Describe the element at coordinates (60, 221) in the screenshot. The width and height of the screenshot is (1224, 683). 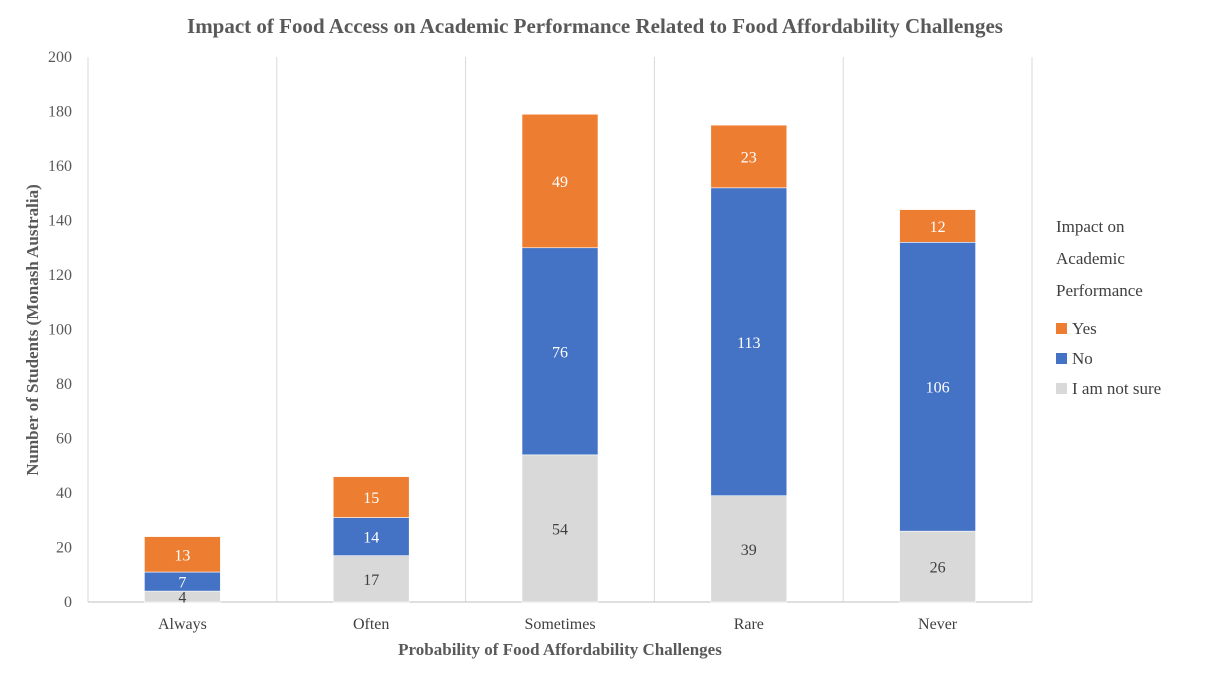
I see `y-tick-label: 140` at that location.